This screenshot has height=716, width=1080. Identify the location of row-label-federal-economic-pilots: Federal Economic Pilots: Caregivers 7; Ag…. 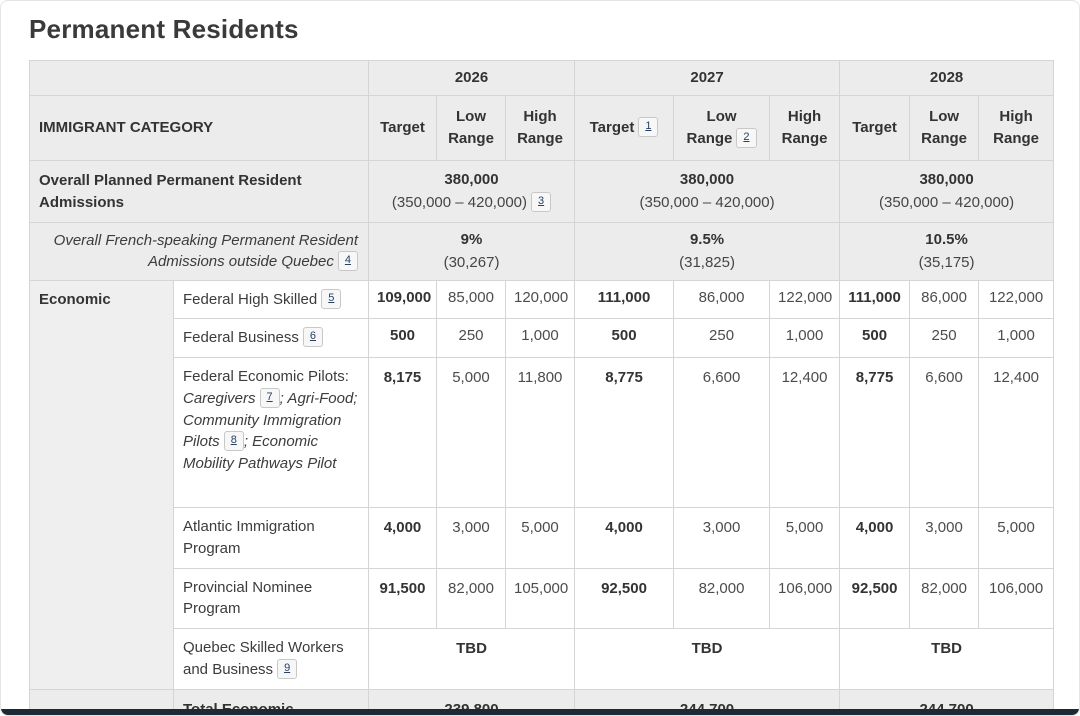
(271, 432).